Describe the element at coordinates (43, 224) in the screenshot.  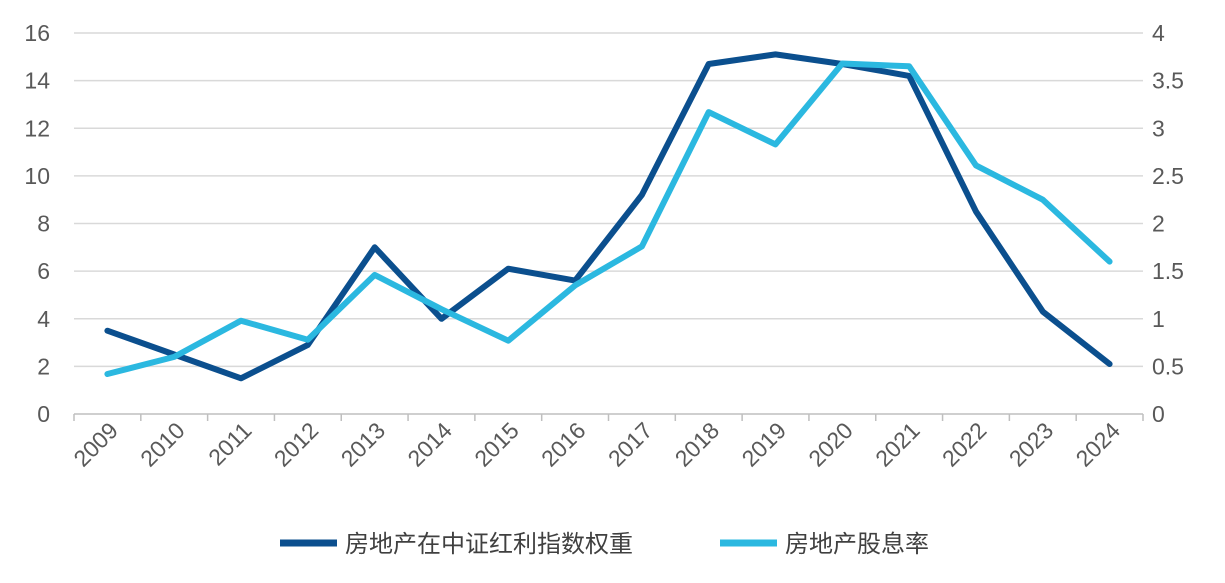
I see `y-left-tick-label: 8` at that location.